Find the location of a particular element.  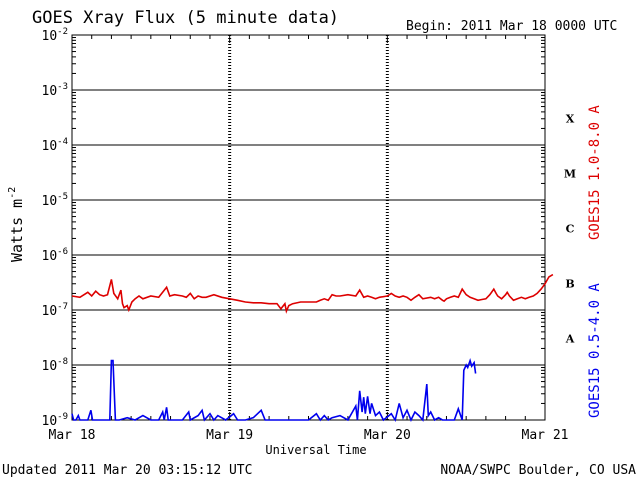

x-tick-label: Mar 18 is located at coordinates (72, 435).